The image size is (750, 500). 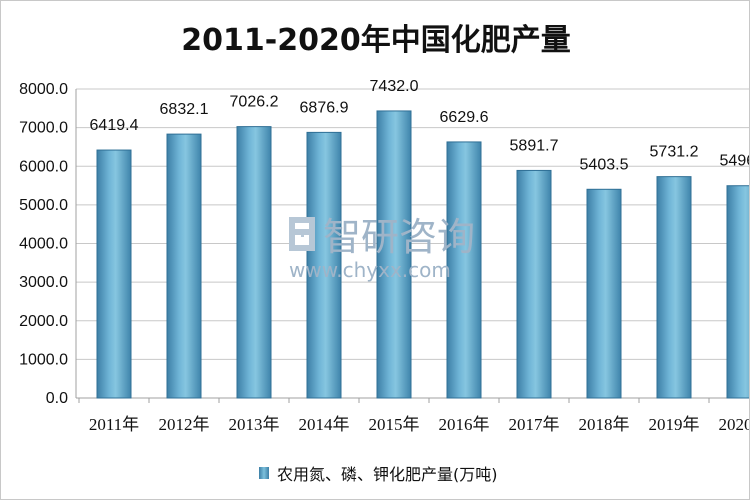 I want to click on watermark: 智研咨询 www.chyxx.com, so click(x=382, y=248).